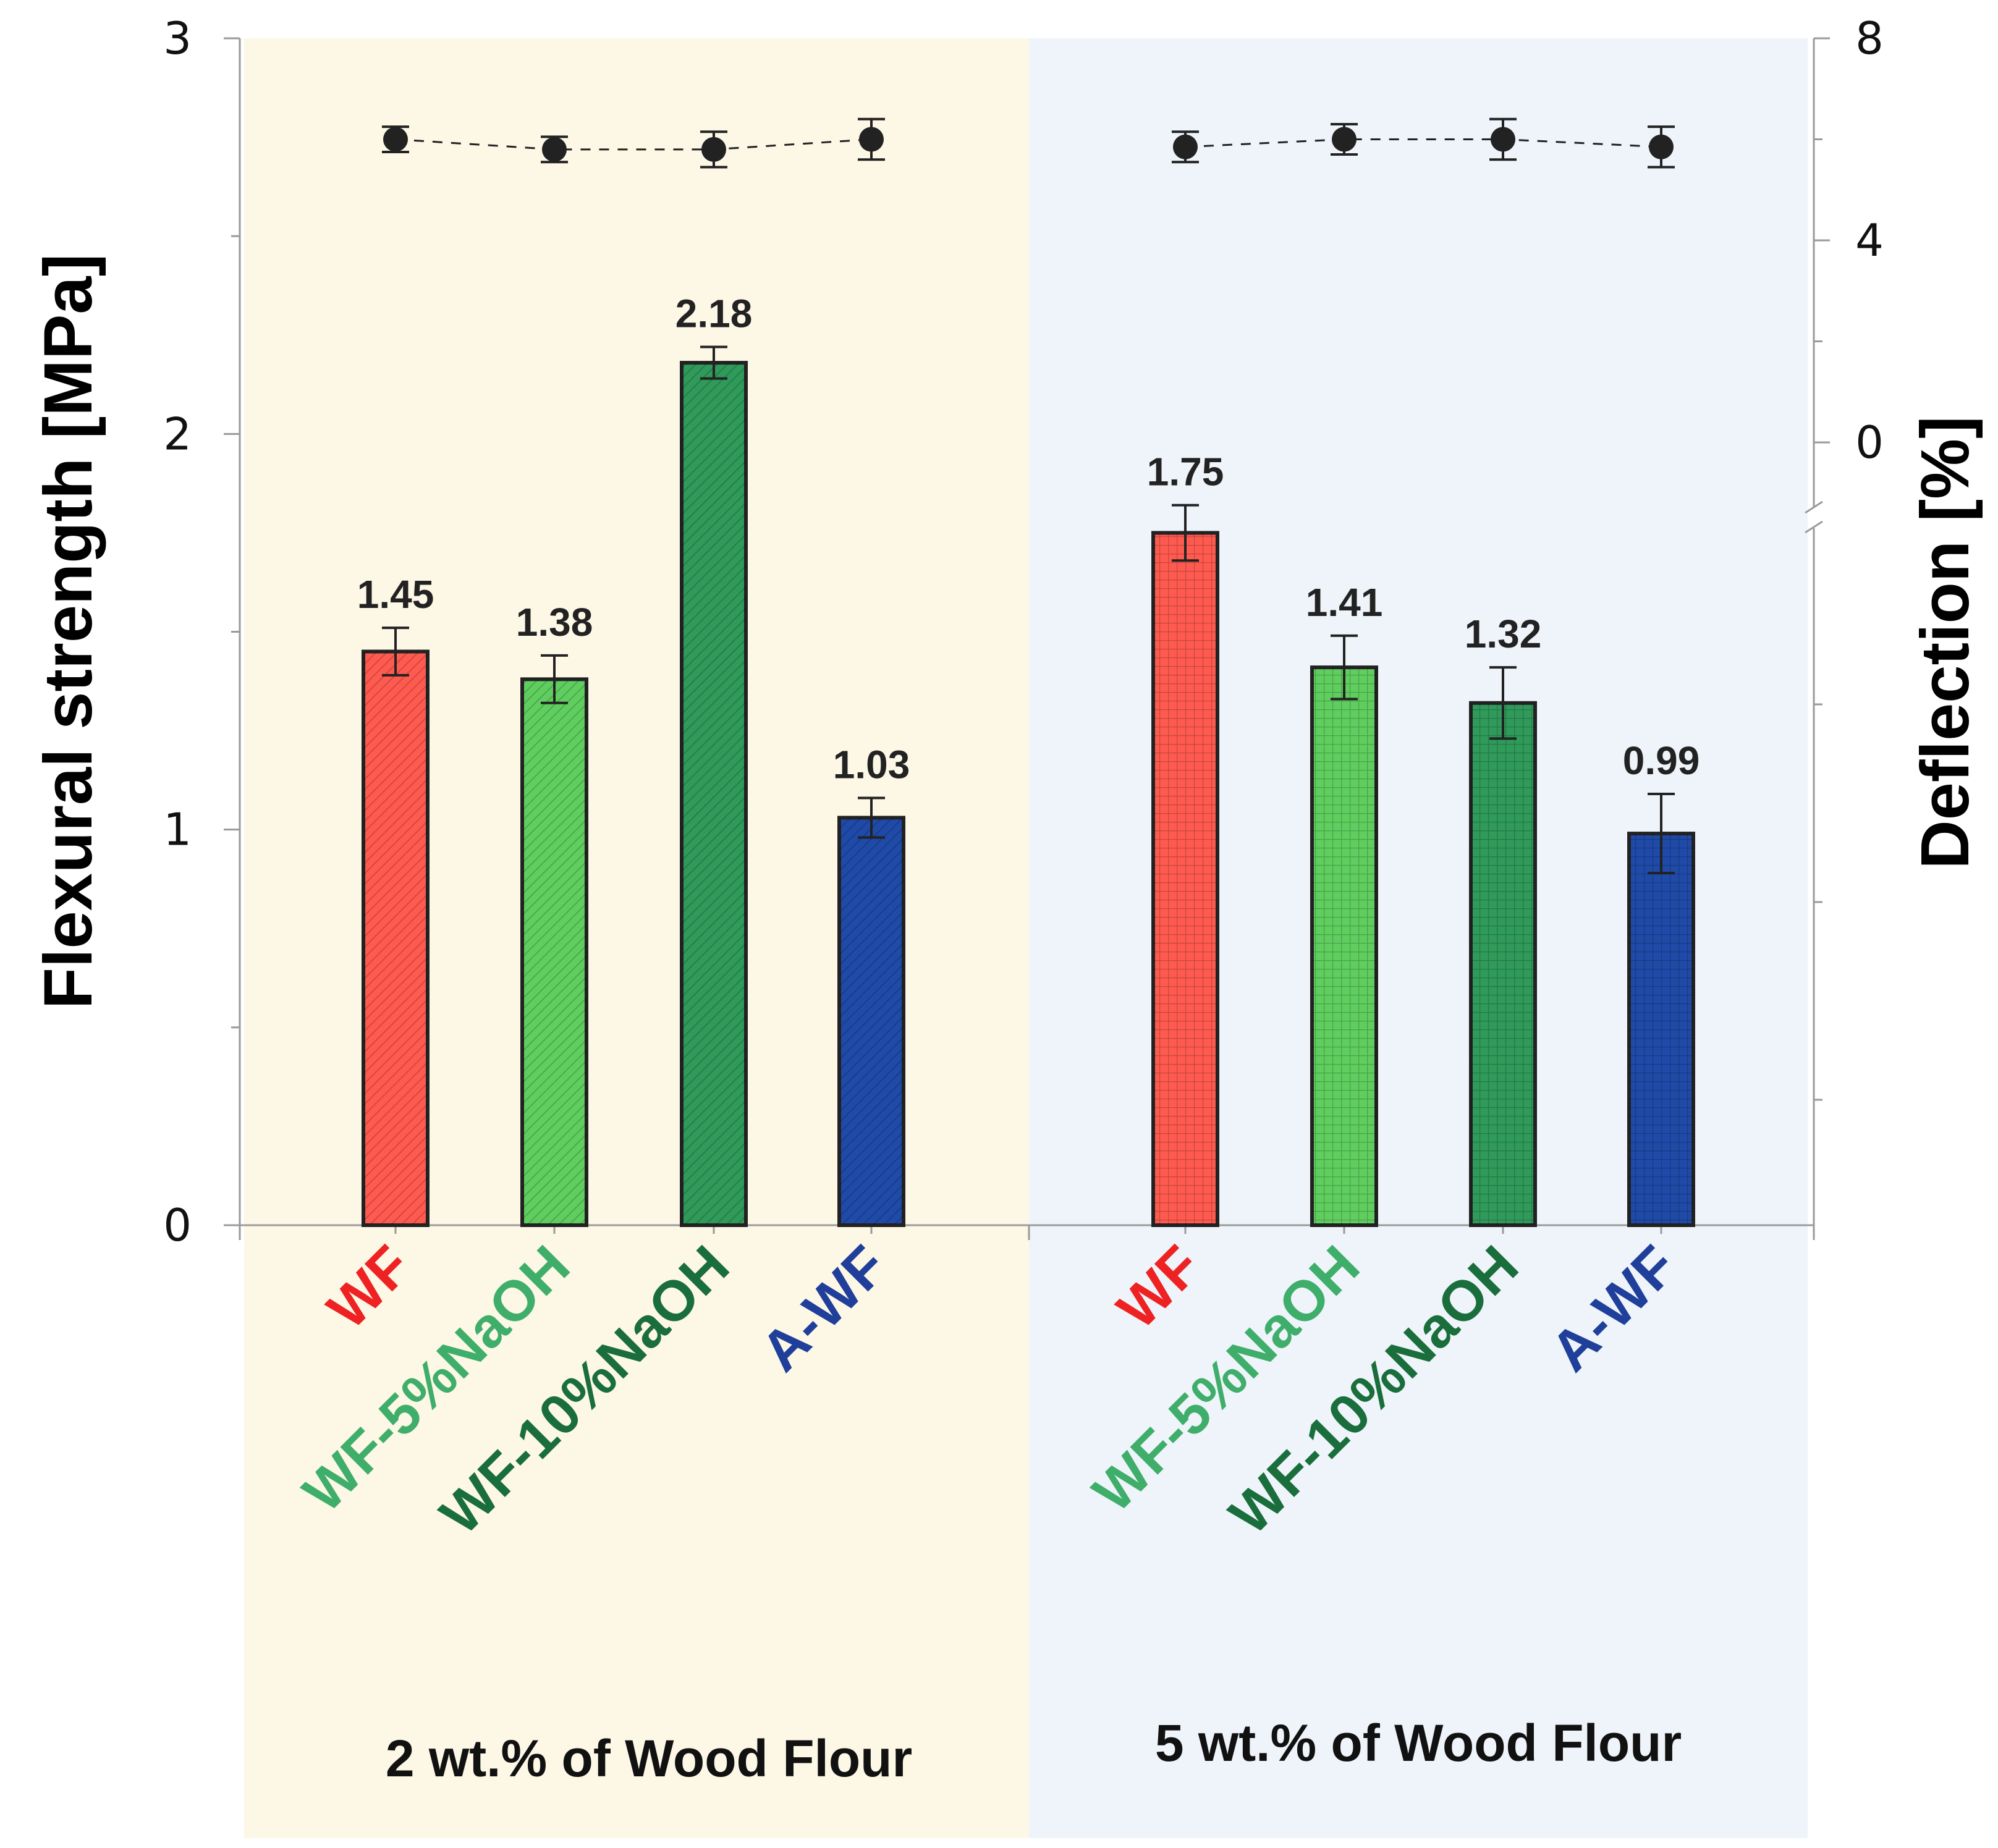 The image size is (1998, 1848). What do you see at coordinates (177, 38) in the screenshot?
I see `y-tick-label: 3` at bounding box center [177, 38].